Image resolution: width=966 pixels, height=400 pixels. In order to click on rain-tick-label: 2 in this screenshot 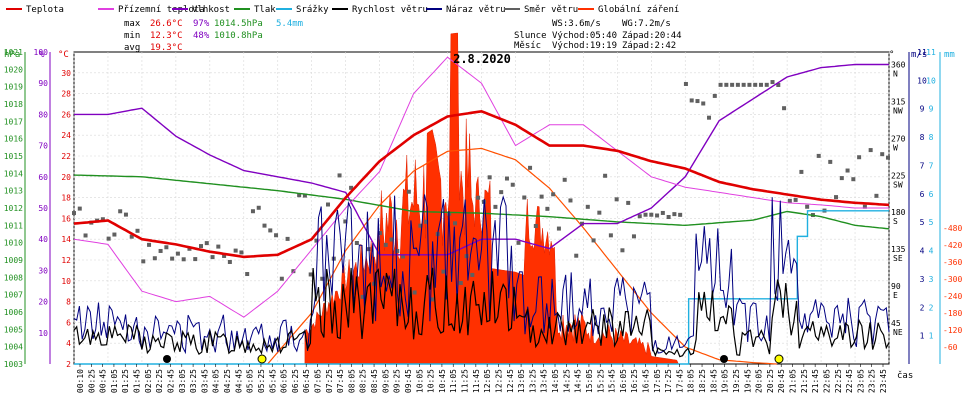, I will do `click(931, 307)`.